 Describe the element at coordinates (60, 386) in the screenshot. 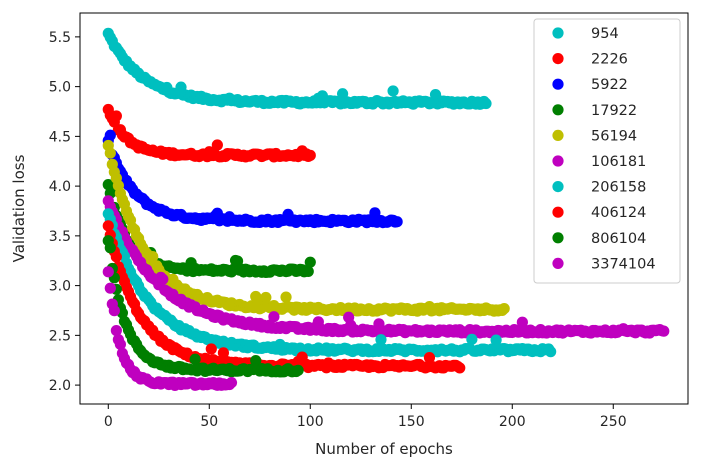

I see `y-tick-label: 2.0` at that location.